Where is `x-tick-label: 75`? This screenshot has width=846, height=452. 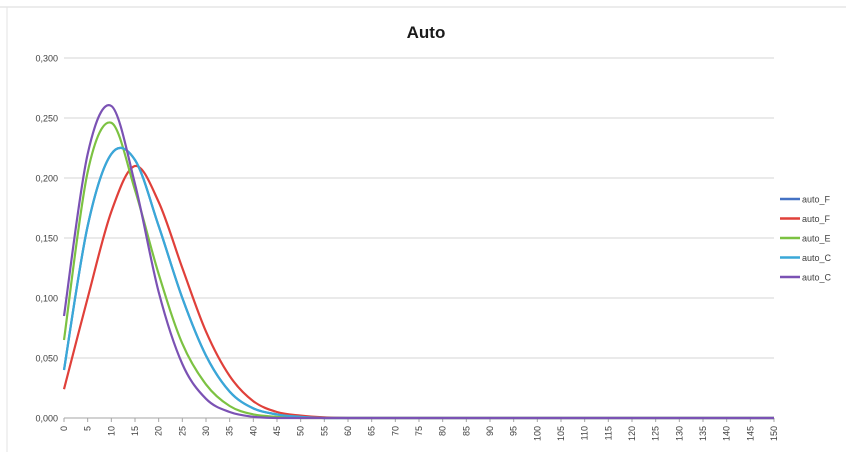
x-tick-label: 75 is located at coordinates (419, 431).